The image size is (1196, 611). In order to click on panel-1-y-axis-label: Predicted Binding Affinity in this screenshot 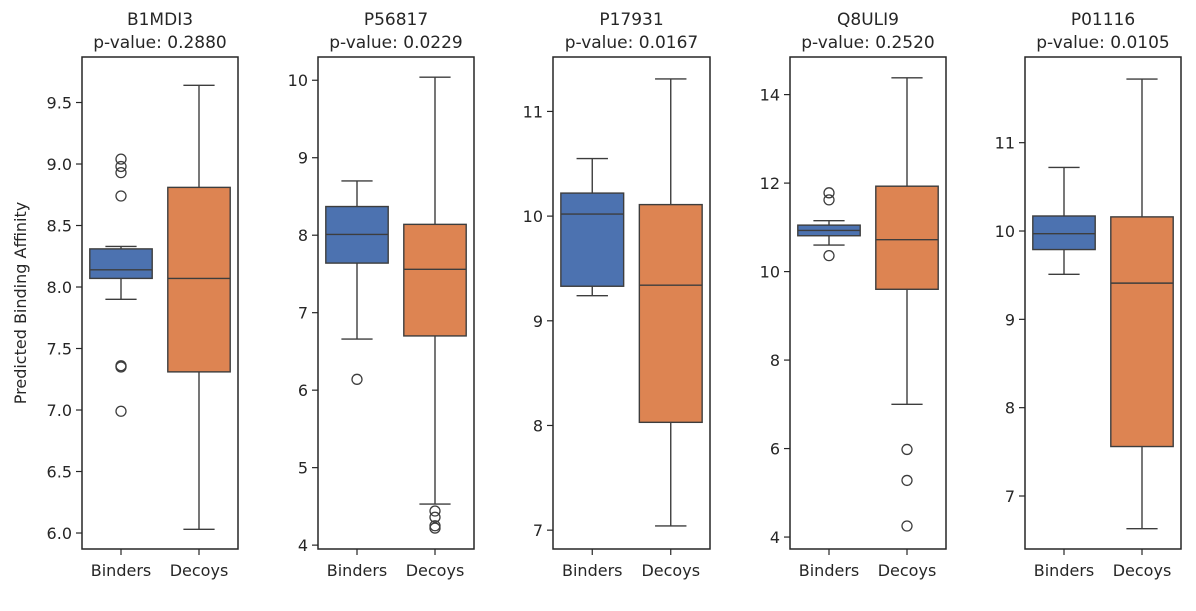, I will do `click(20, 303)`.